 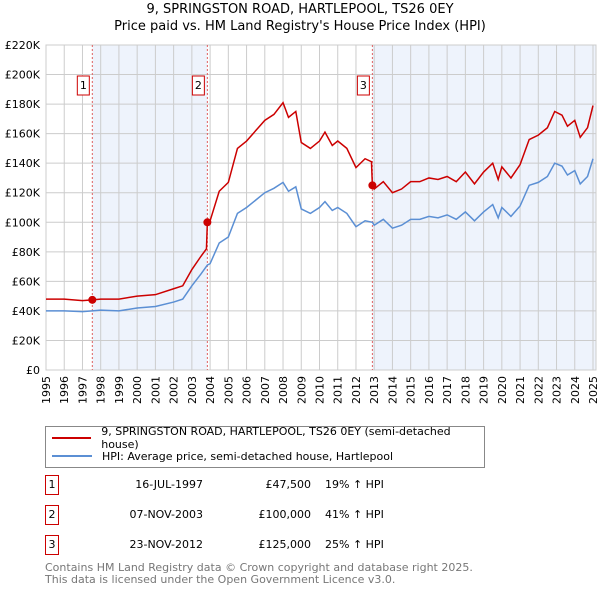 What do you see at coordinates (247, 390) in the screenshot?
I see `x-tick-label: 2006` at bounding box center [247, 390].